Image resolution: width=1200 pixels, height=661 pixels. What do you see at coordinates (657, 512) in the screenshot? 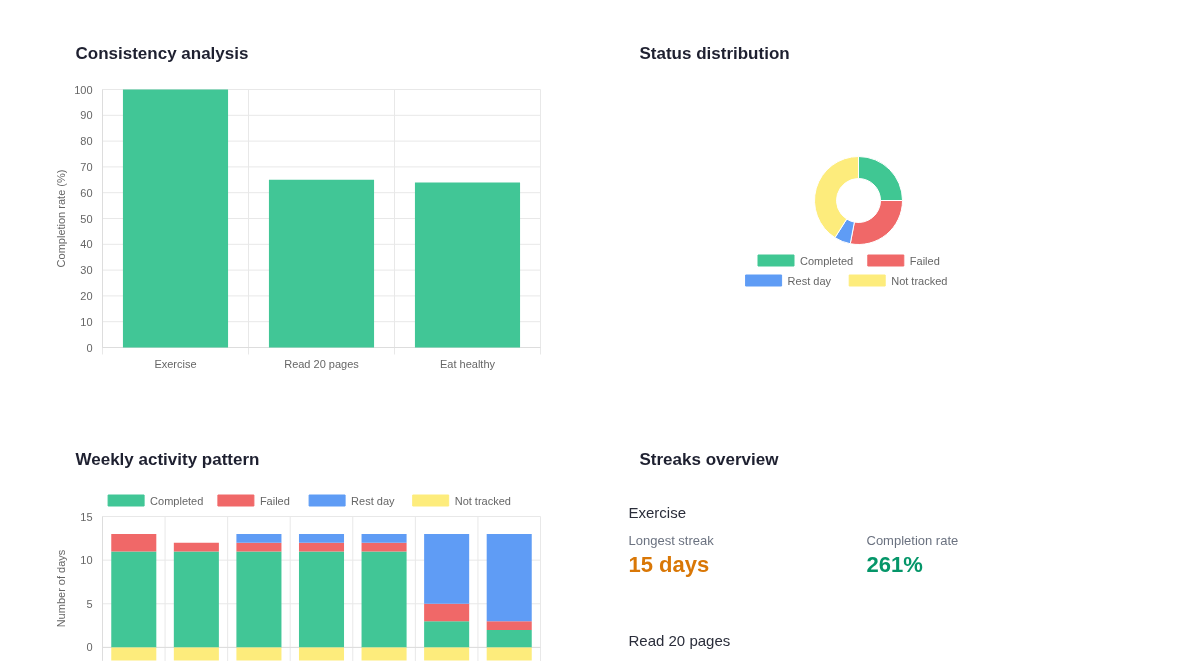
I see `text: Exercise` at bounding box center [657, 512].